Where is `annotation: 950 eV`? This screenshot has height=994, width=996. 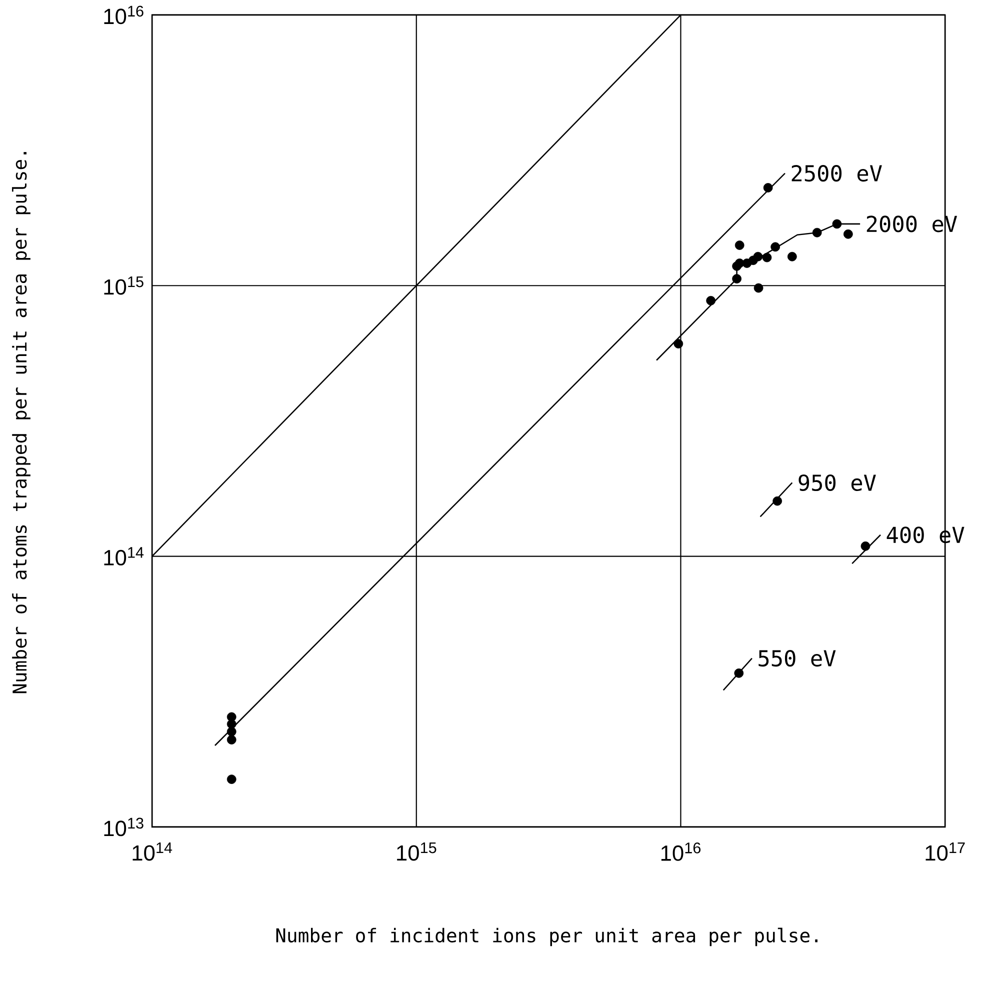
annotation: 950 eV is located at coordinates (837, 483).